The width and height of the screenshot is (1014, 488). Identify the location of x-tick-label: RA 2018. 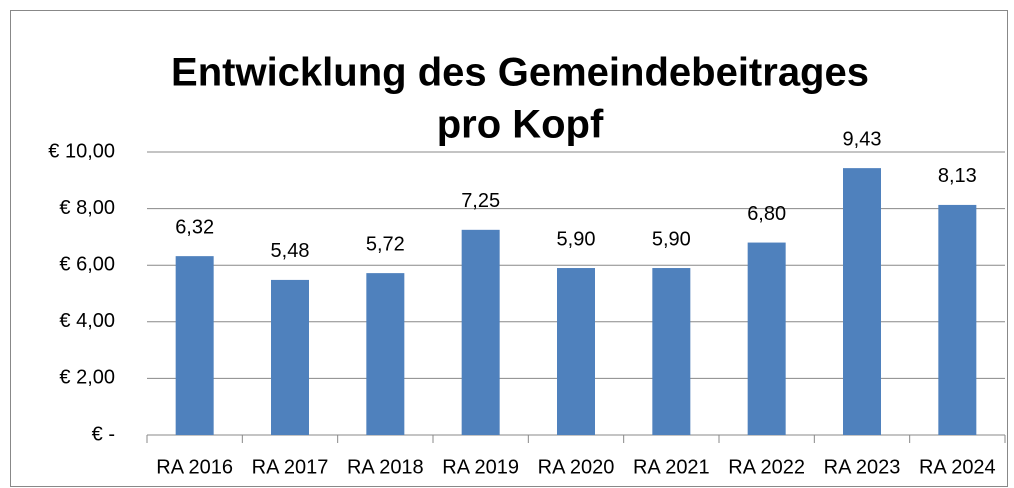
(385, 467).